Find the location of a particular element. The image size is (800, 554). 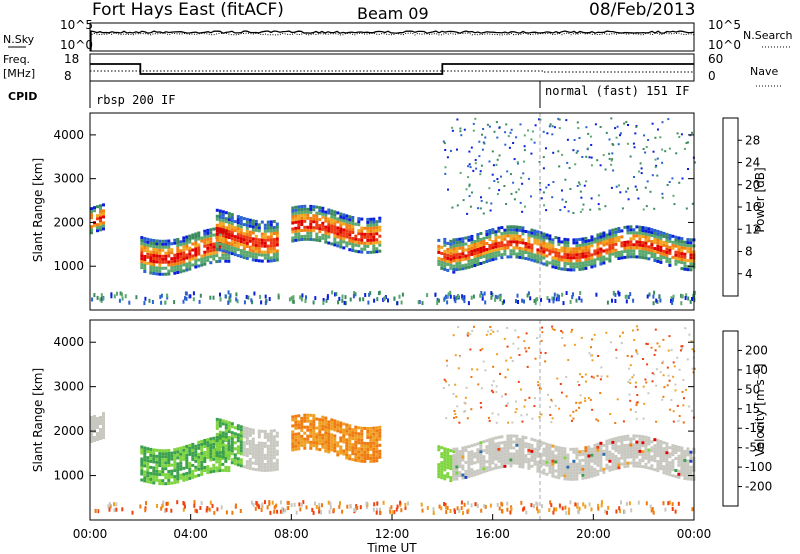

power-y-label: Slant Range [km] is located at coordinates (38, 210).